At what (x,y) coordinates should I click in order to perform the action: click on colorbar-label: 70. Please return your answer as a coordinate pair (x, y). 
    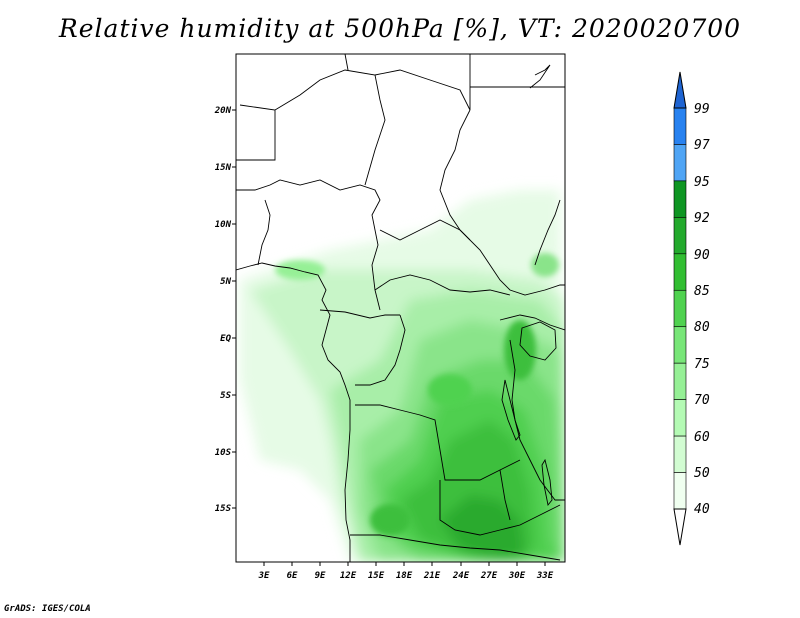
    Looking at the image, I should click on (702, 400).